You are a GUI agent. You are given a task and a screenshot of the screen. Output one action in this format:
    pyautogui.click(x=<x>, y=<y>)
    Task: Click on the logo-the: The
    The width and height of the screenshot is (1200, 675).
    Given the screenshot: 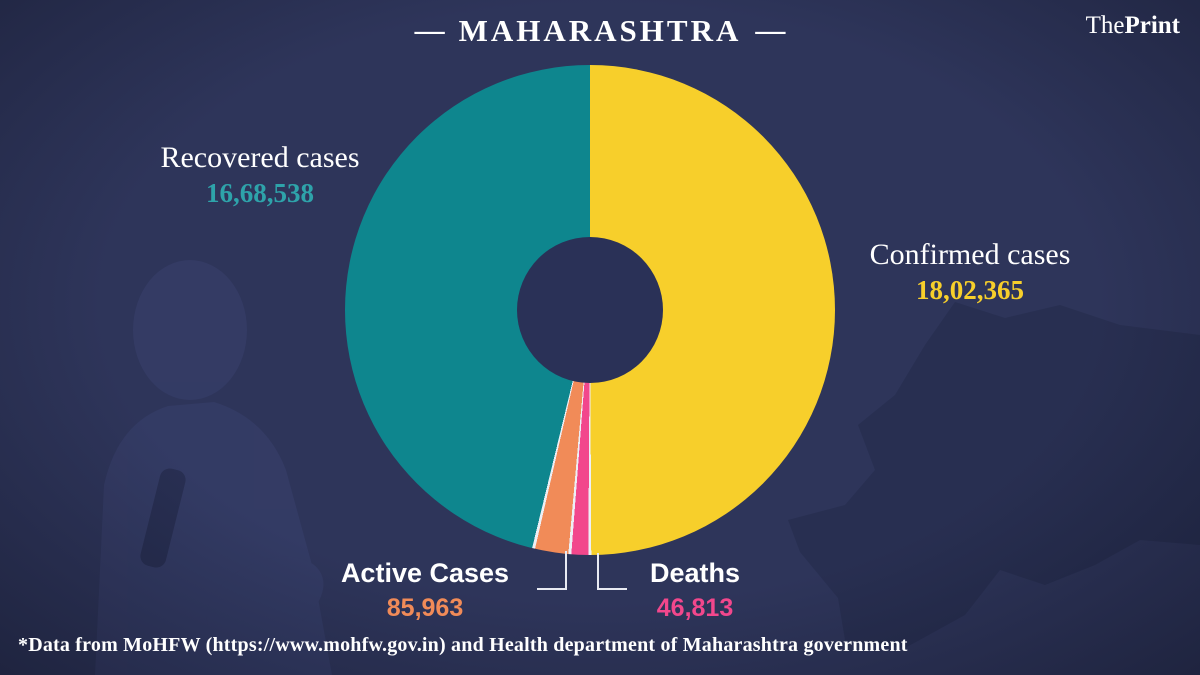 What is the action you would take?
    pyautogui.click(x=1105, y=25)
    